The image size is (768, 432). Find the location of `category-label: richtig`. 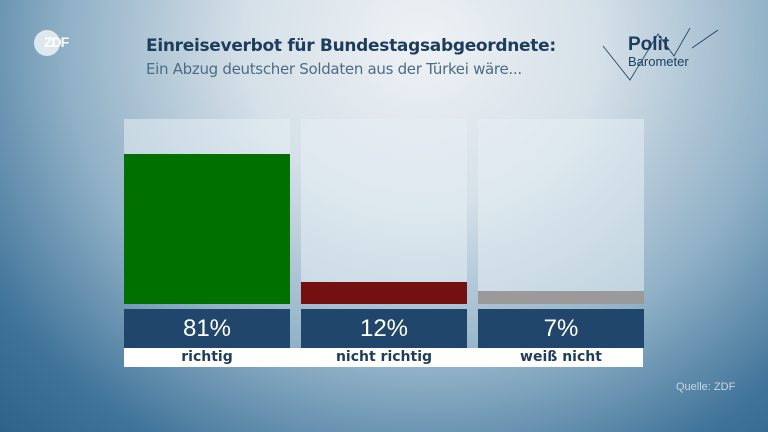

category-label: richtig is located at coordinates (207, 357).